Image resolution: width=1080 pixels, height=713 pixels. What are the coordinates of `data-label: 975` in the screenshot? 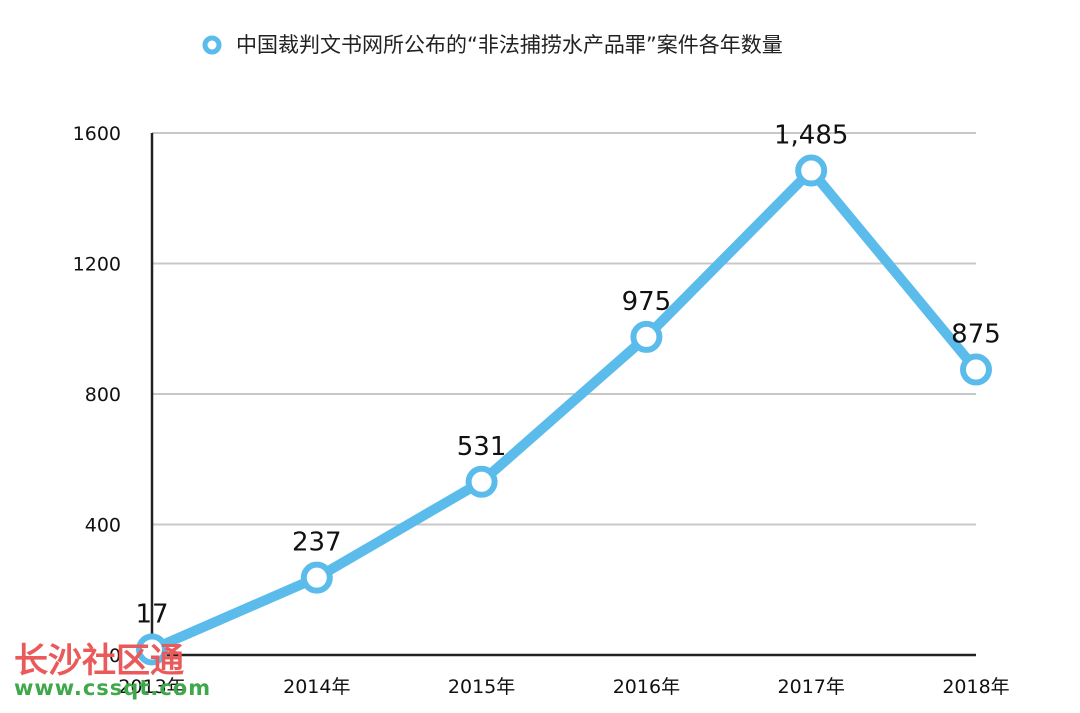 It's located at (647, 302).